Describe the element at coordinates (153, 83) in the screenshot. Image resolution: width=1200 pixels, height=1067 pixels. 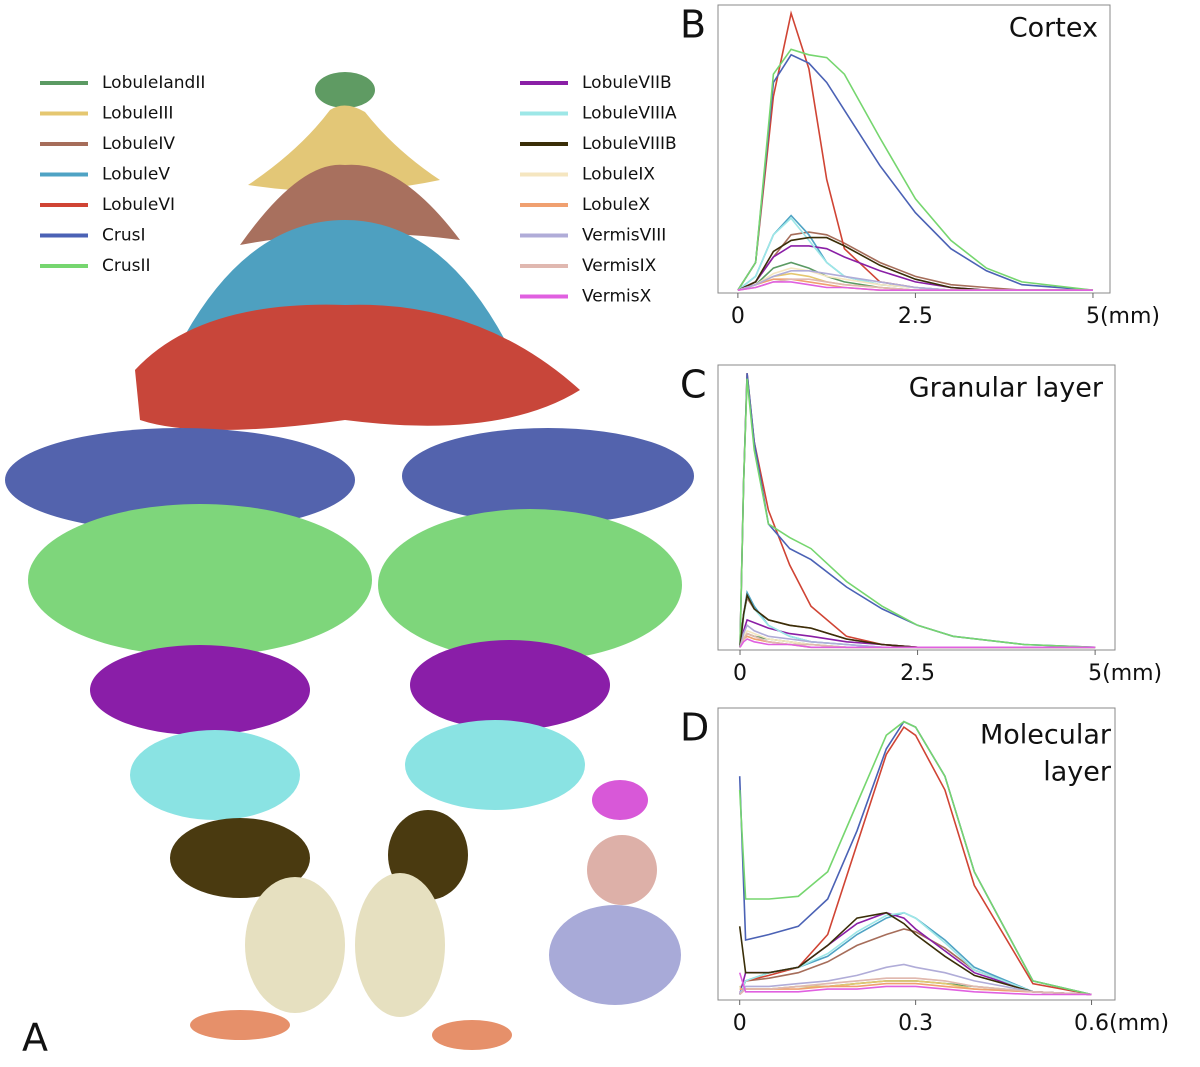
I see `legend-label: LobuleIandII` at that location.